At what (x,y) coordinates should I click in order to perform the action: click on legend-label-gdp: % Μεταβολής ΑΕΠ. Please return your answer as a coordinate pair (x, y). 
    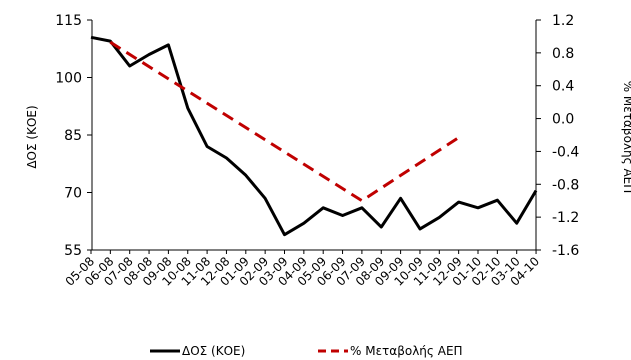
    Looking at the image, I should click on (406, 351).